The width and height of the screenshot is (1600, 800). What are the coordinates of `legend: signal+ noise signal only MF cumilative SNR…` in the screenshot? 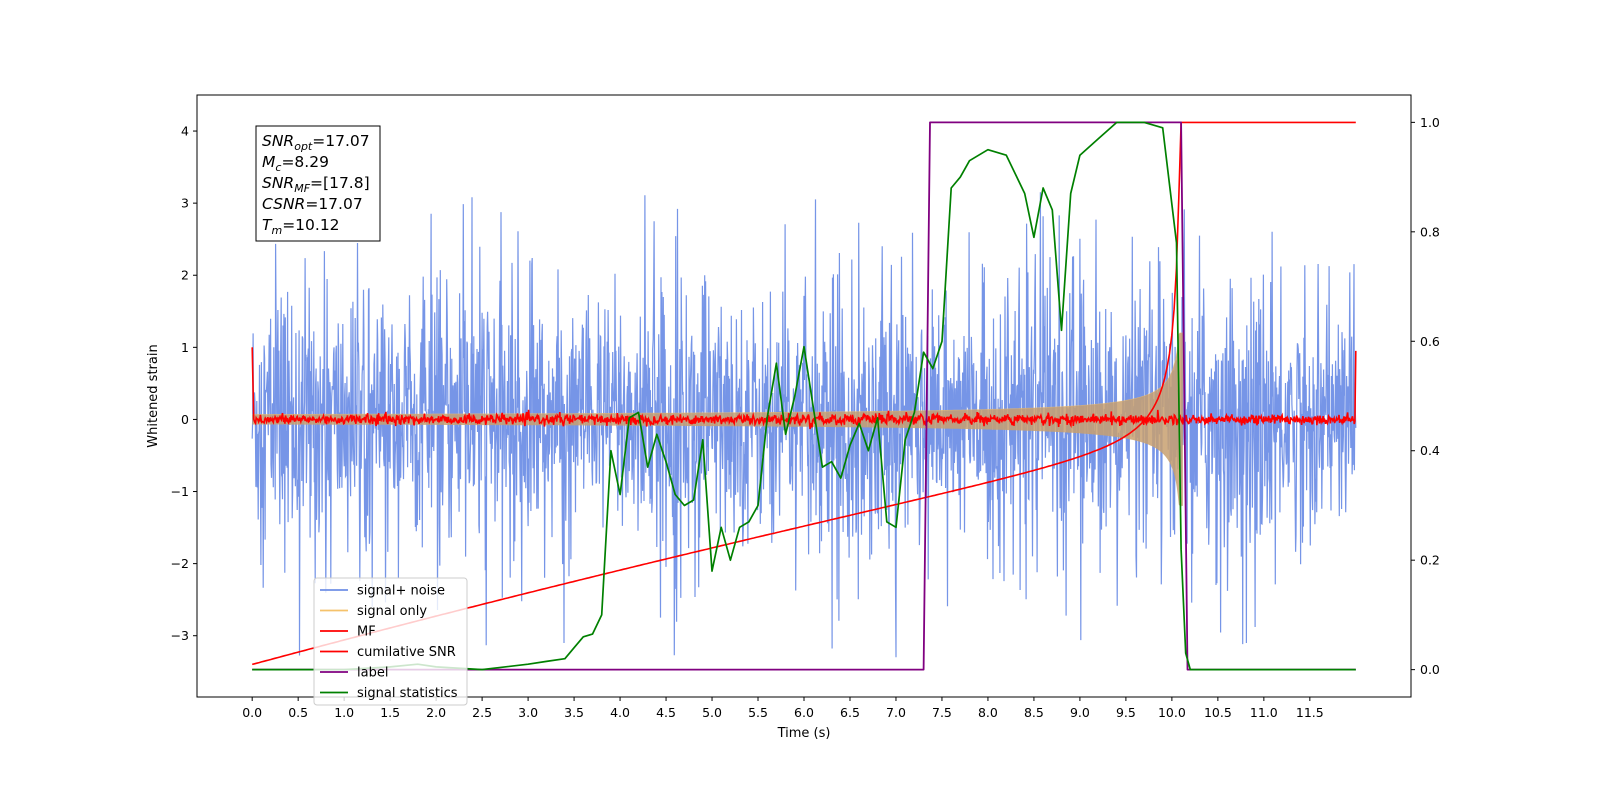 It's located at (390, 641).